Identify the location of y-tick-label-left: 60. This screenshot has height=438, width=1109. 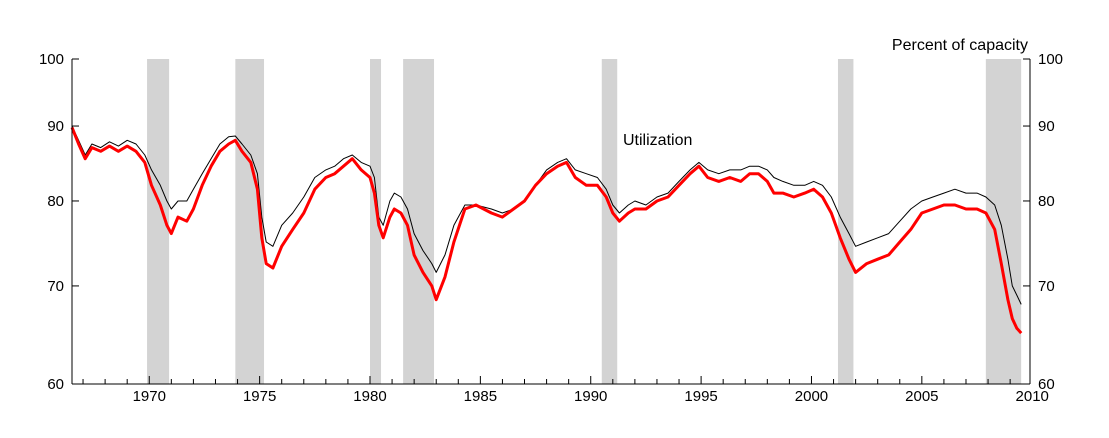
(55, 384).